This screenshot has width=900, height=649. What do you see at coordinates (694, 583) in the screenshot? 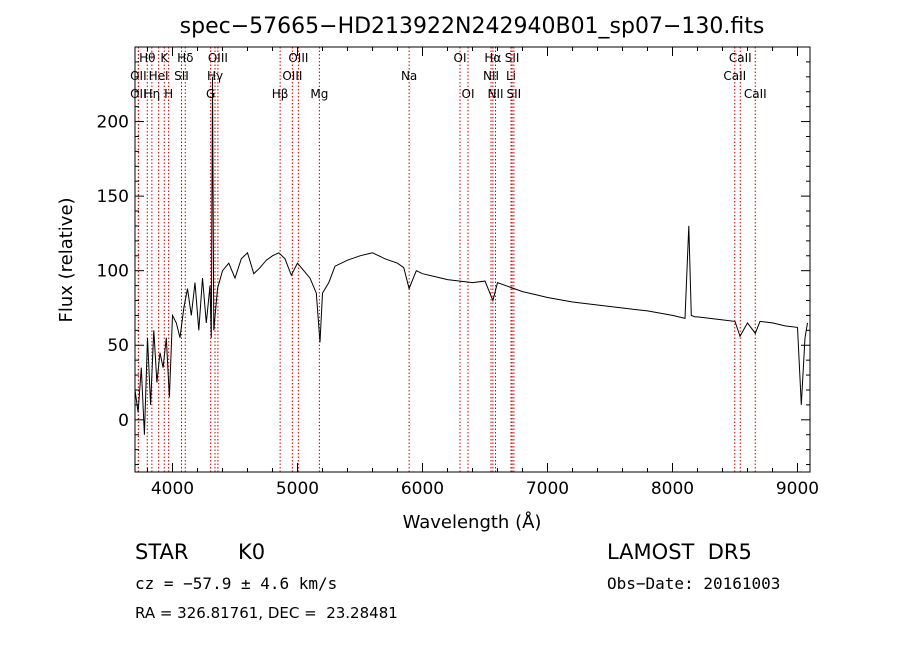
I see `observation-date: Obs−Date: 20161003` at bounding box center [694, 583].